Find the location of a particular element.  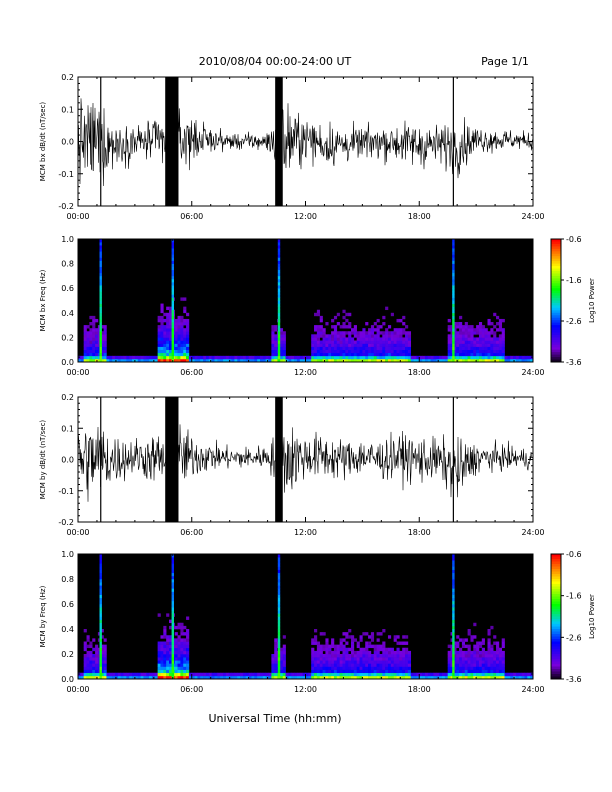

colorbar-frame is located at coordinates (556, 300).